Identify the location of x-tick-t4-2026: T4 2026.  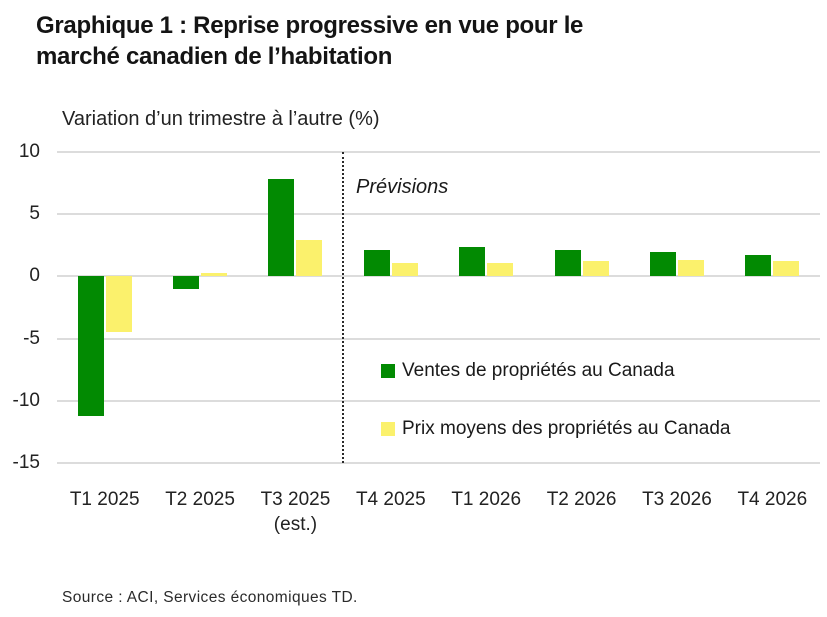
(772, 499).